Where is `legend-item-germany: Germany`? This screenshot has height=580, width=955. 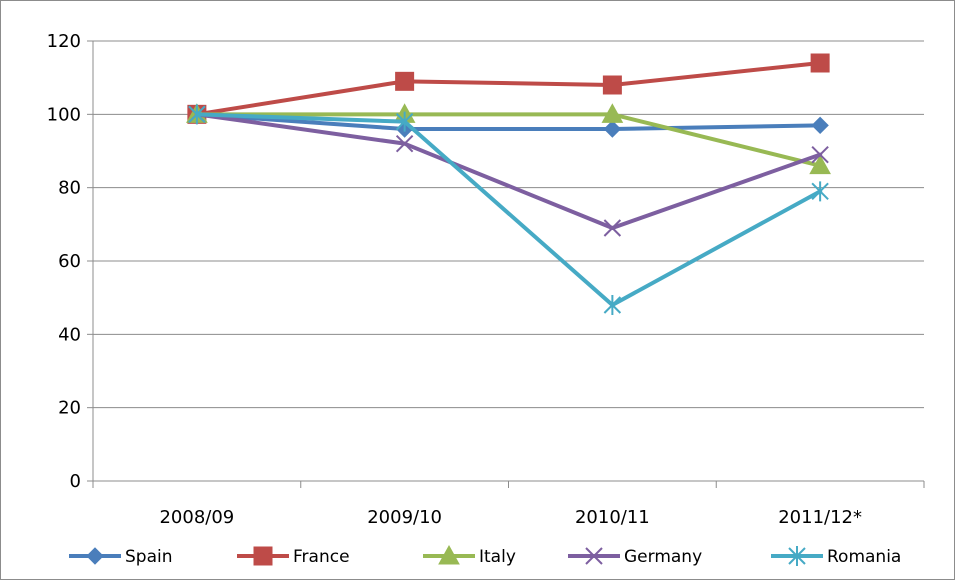
legend-item-germany: Germany is located at coordinates (635, 557).